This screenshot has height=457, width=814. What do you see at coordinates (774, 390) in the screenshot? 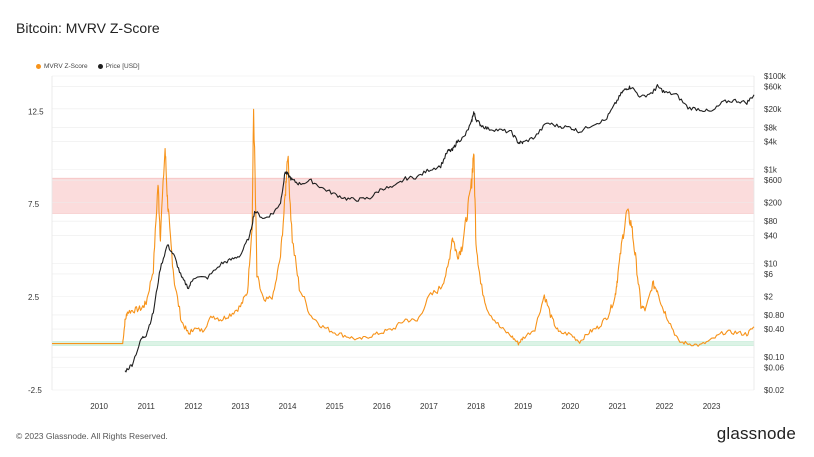
I see `right-tick-label: $0.02` at bounding box center [774, 390].